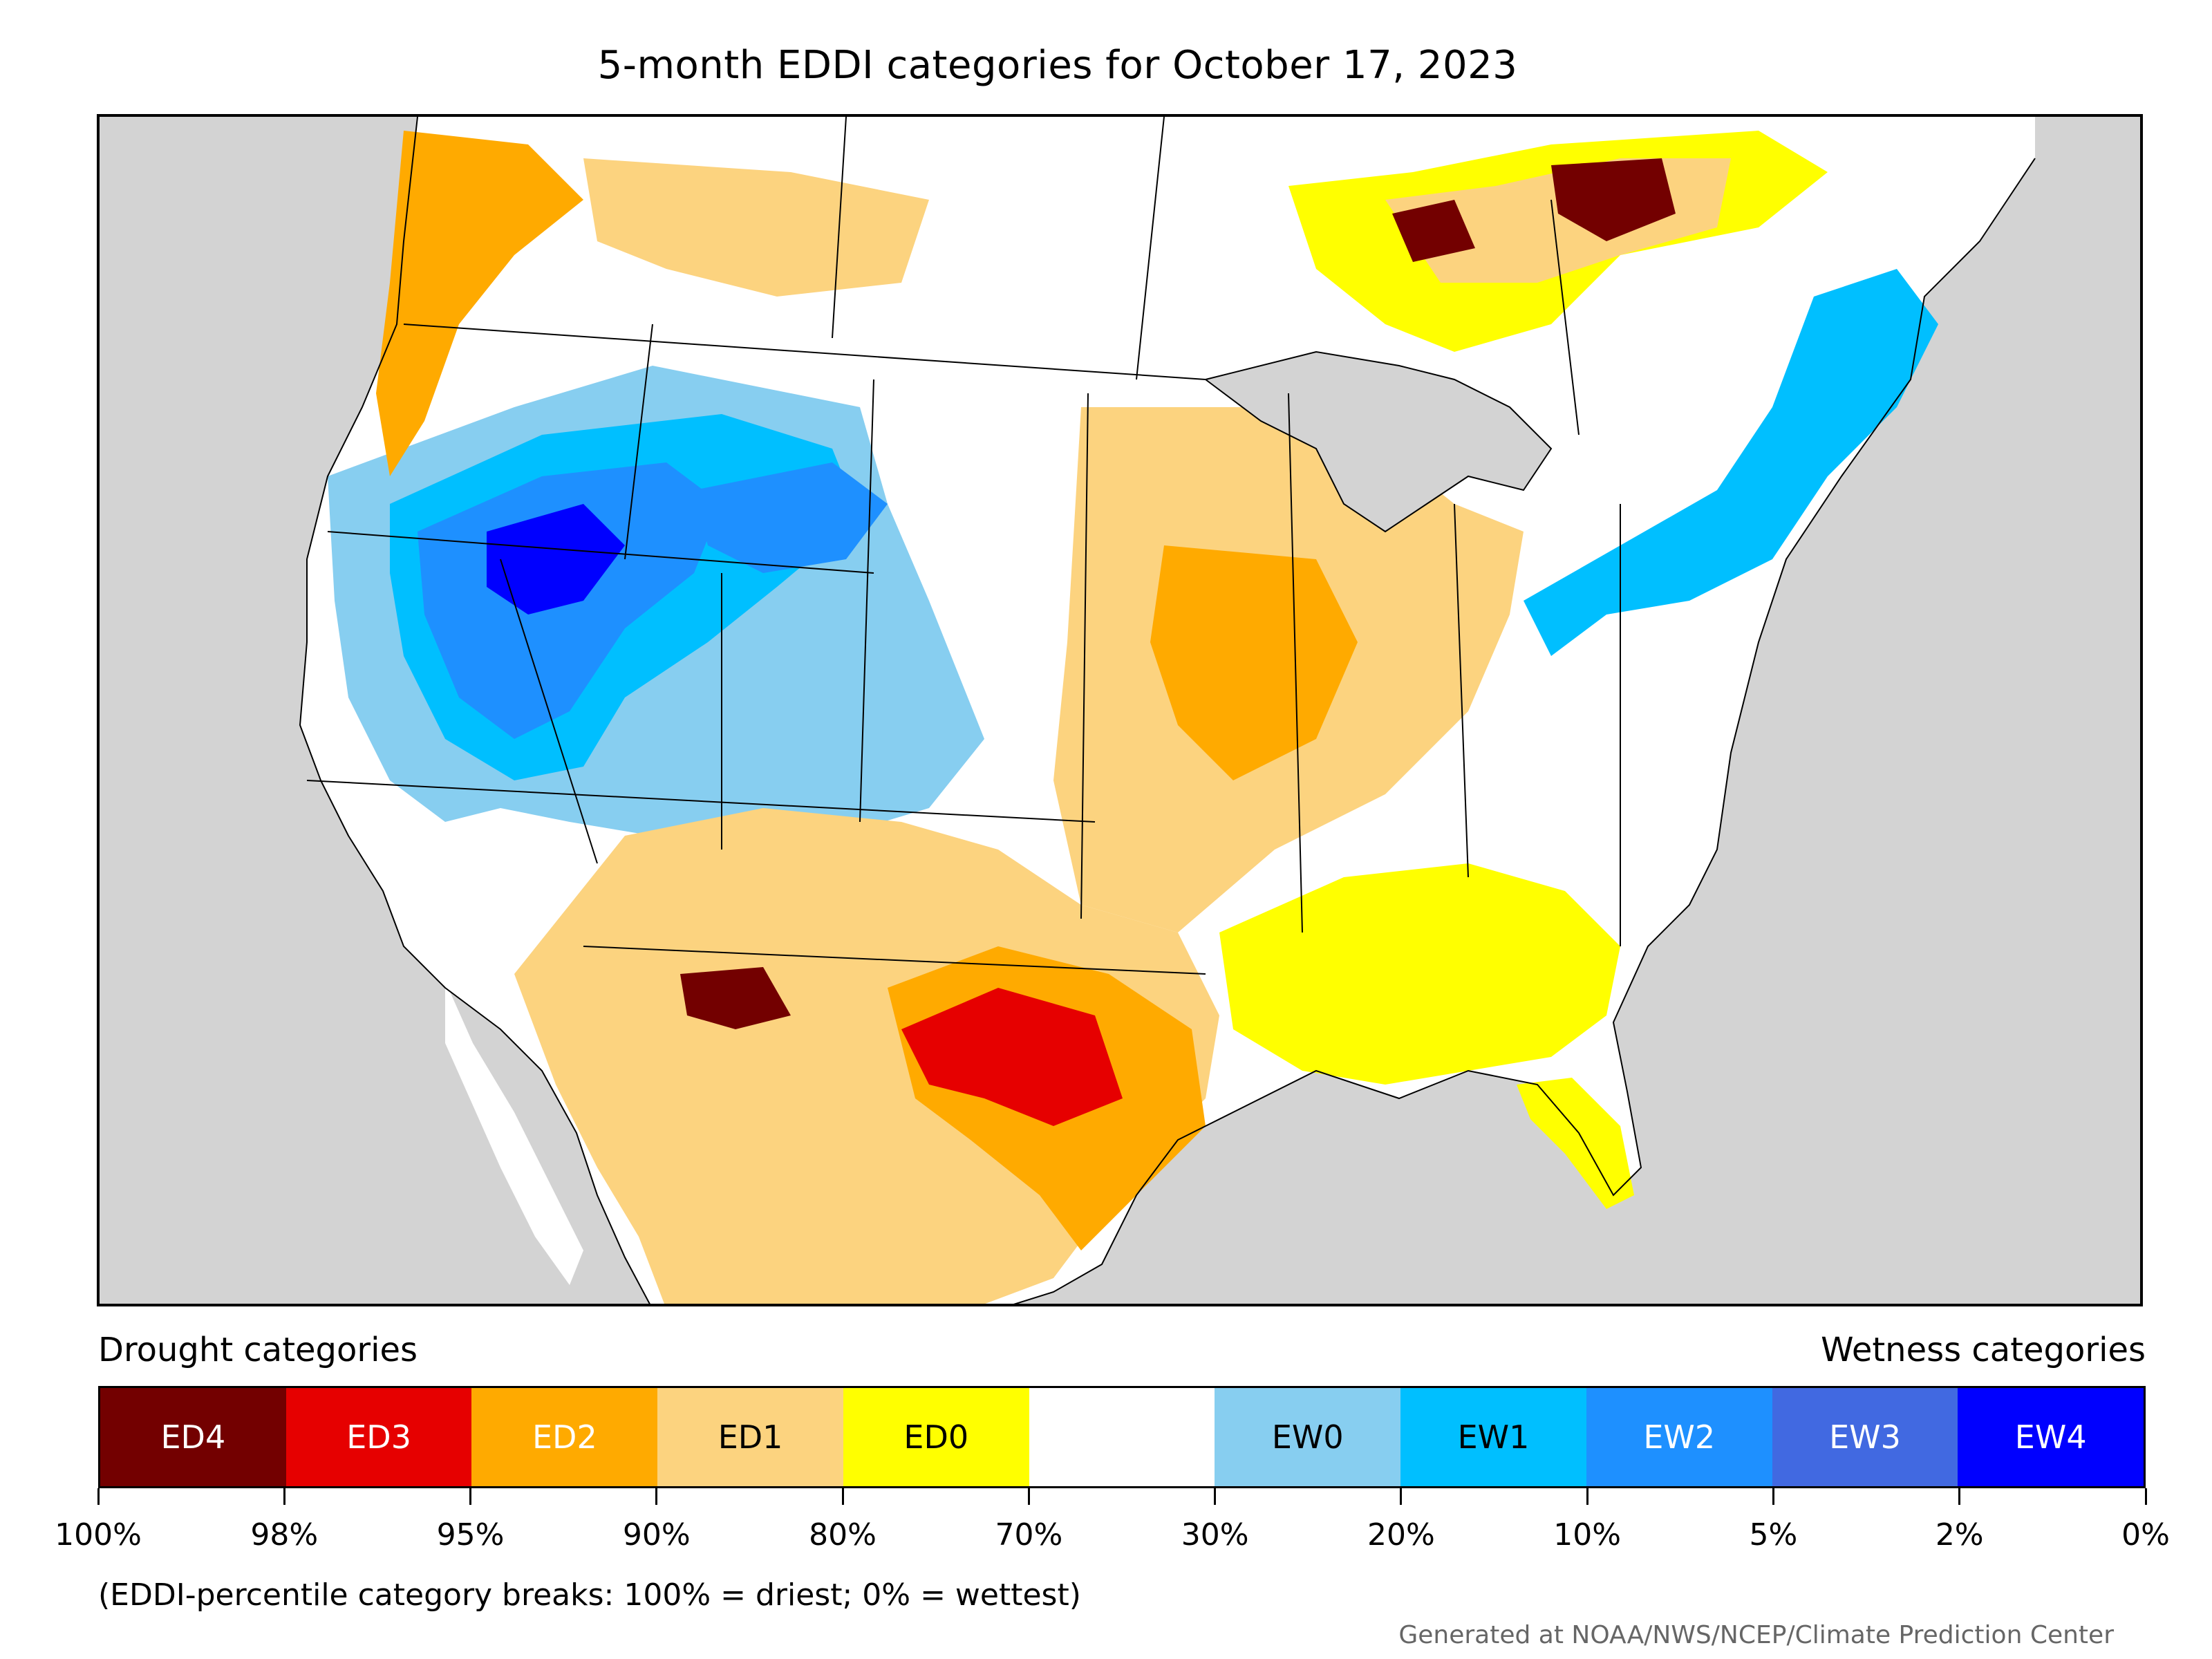 The image size is (2212, 1659). Describe the element at coordinates (1865, 1437) in the screenshot. I see `colorbar-cell: EW3` at that location.